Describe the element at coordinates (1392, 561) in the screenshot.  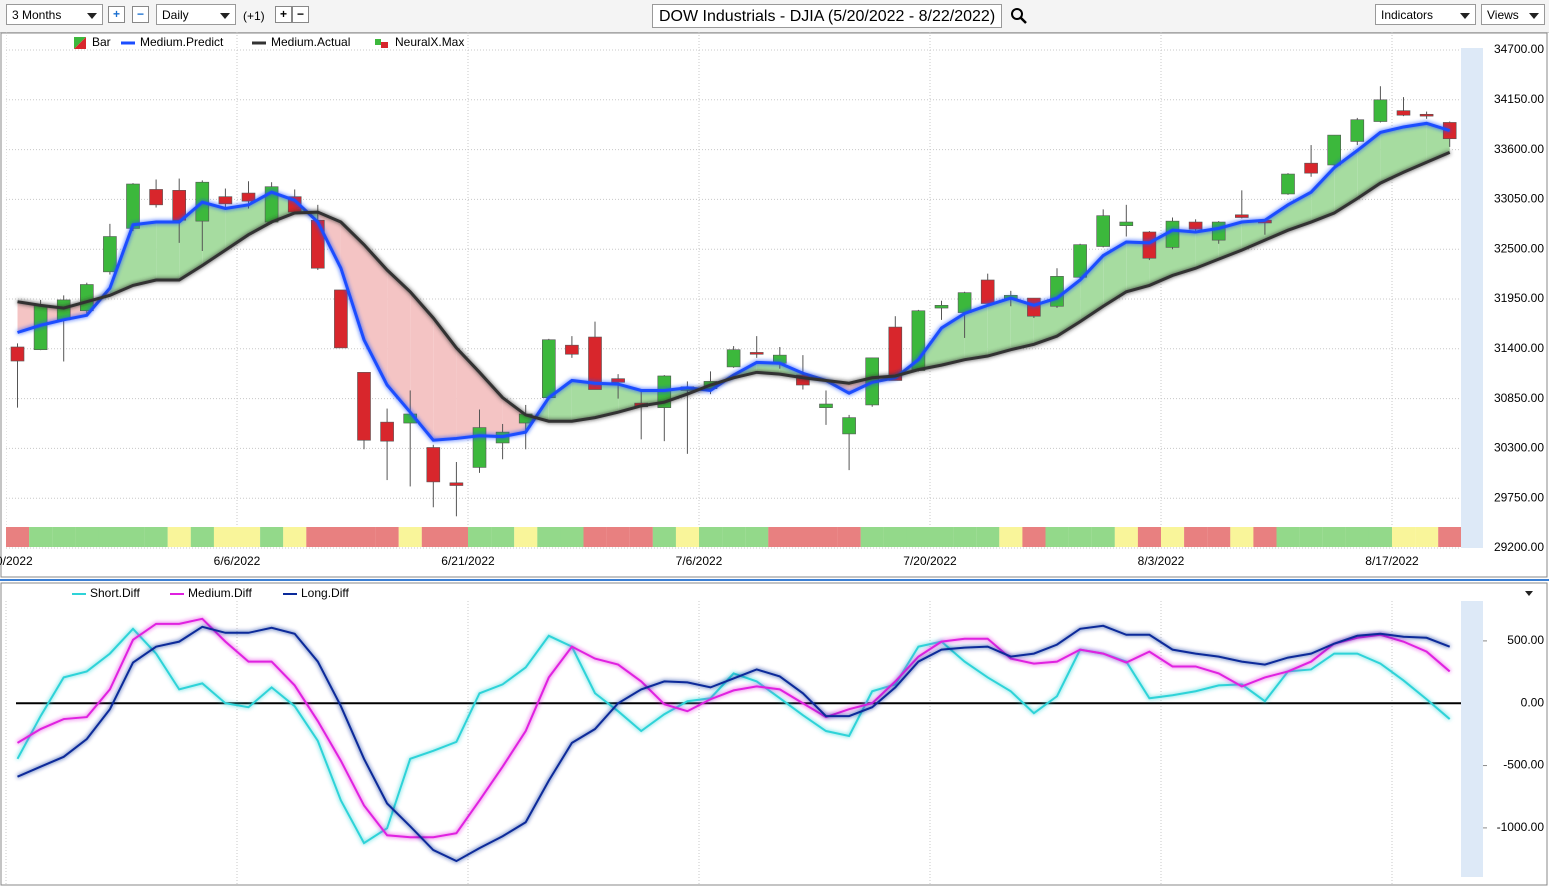
I see `x-tick-label: 8/17/2022` at that location.